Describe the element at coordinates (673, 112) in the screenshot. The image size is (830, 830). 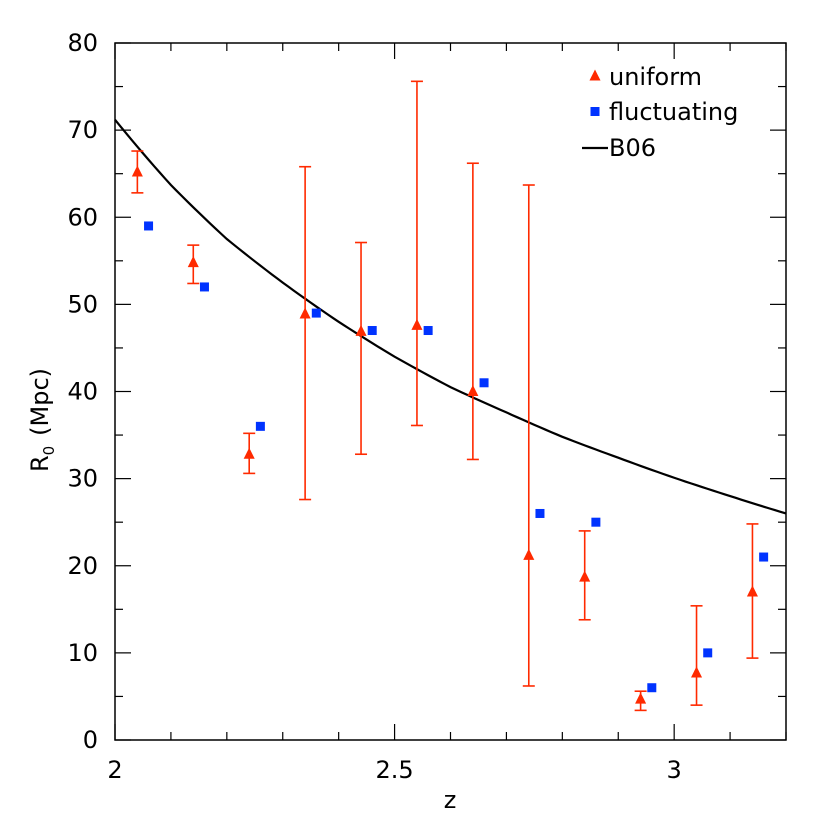
I see `legend-label-fluctuating: fluctuating` at that location.